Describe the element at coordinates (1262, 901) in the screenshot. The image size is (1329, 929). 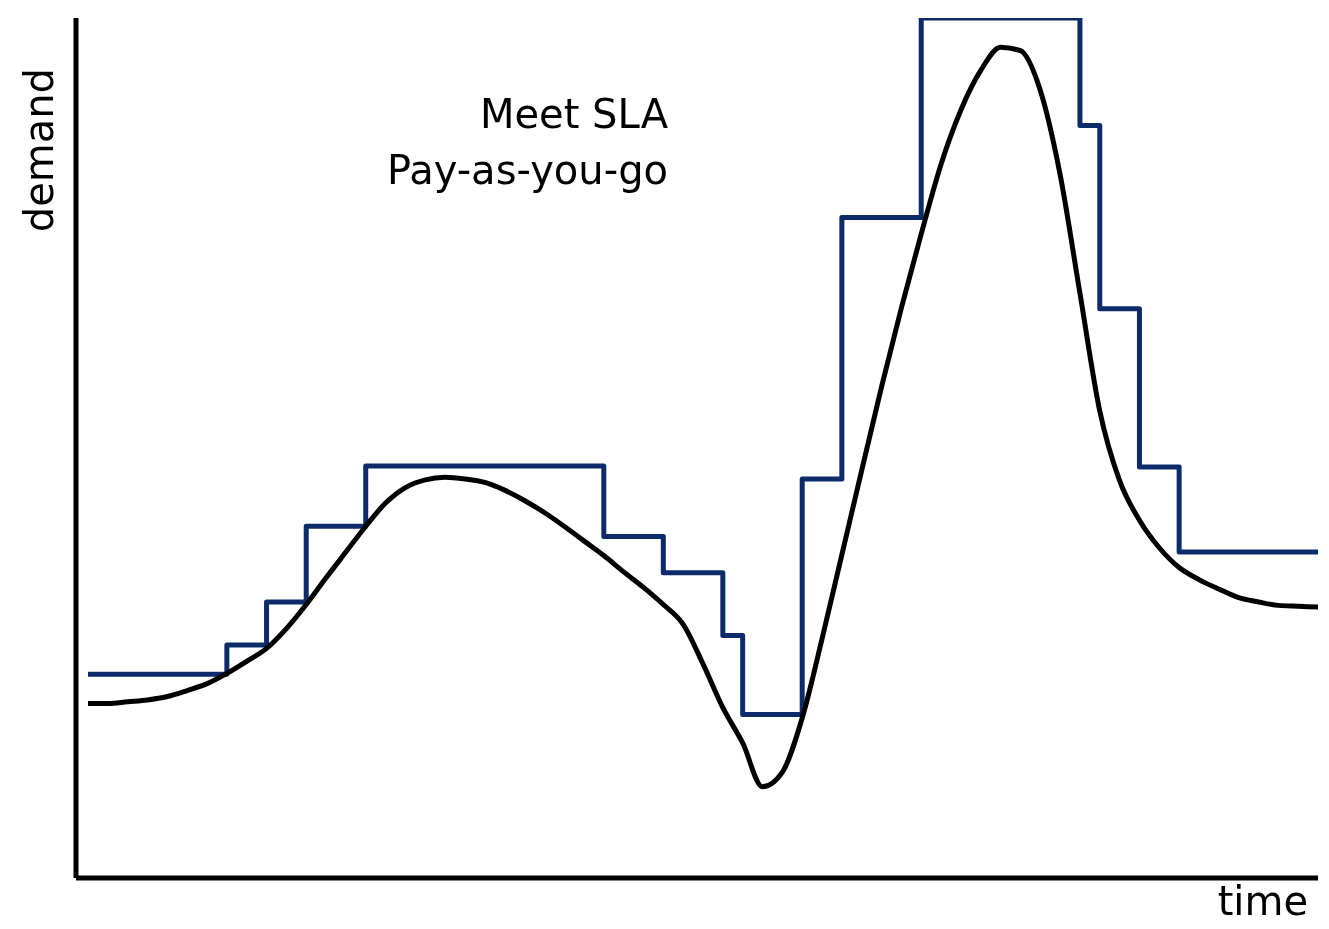
I see `x-axis-title: time` at that location.